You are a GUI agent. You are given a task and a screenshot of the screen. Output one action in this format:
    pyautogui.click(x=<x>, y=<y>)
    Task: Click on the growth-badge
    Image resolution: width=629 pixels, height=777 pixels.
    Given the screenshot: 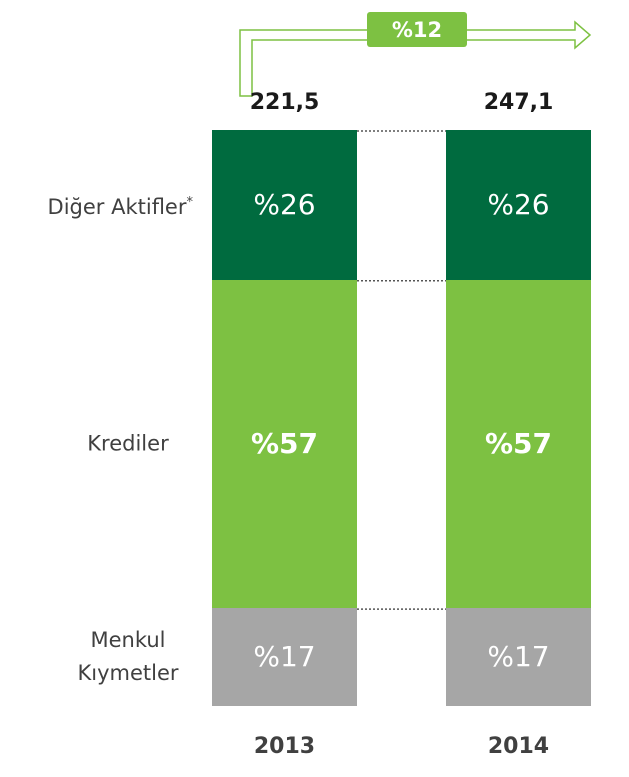 What is the action you would take?
    pyautogui.click(x=417, y=29)
    